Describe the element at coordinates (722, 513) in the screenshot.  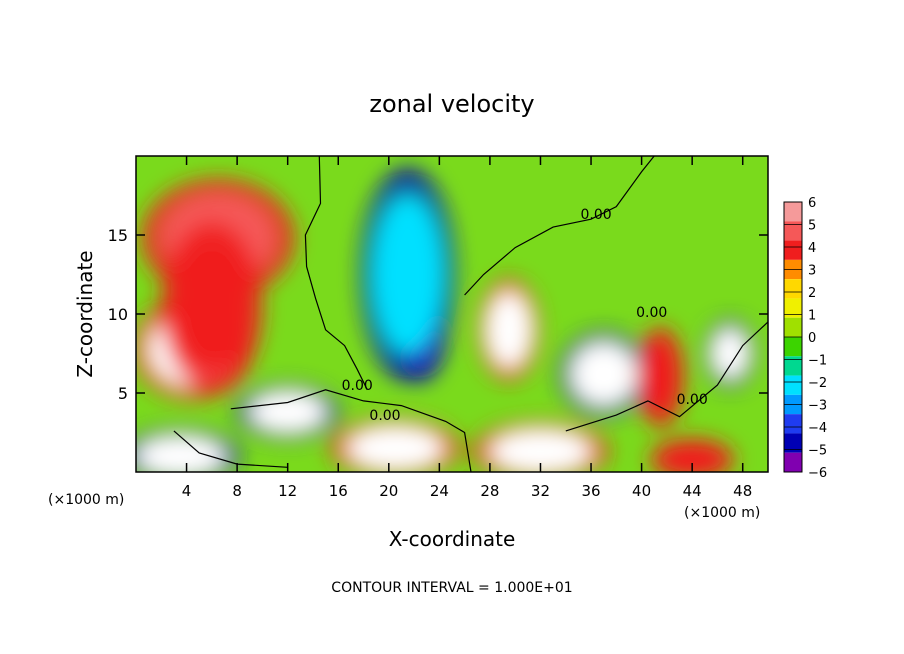
I see `x-axis-unit: (×1000 m)` at that location.